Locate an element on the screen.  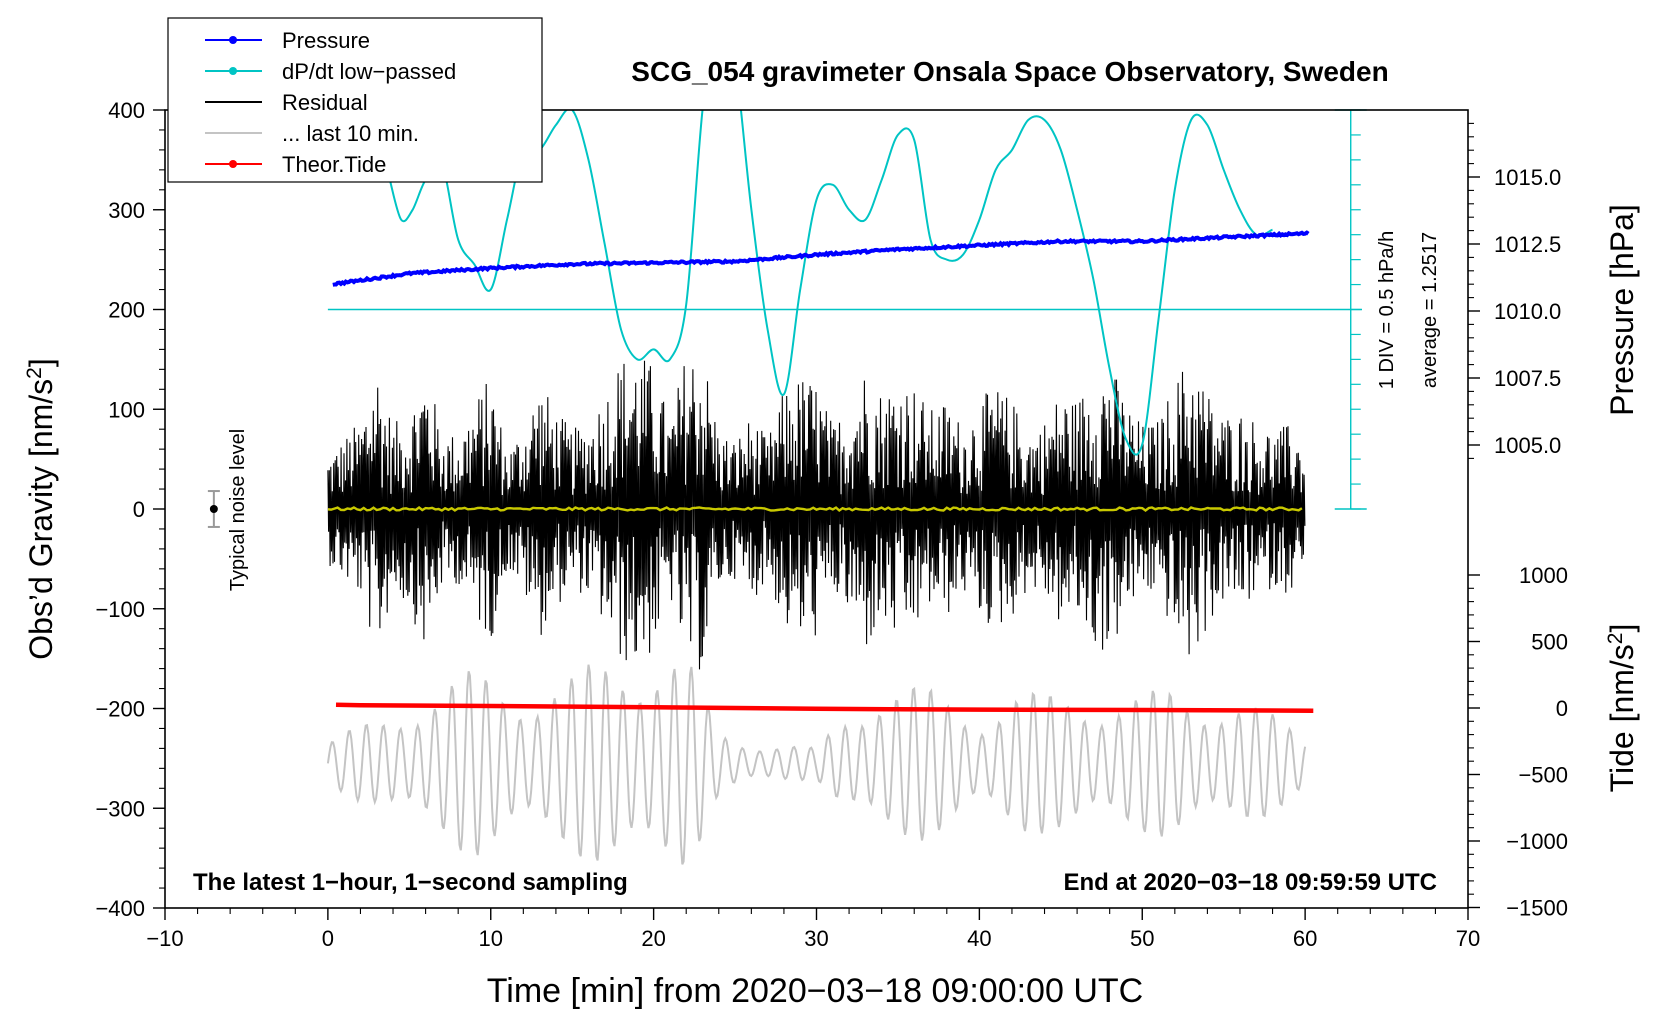
noise-level-label: Typical noise level is located at coordinates (238, 510).